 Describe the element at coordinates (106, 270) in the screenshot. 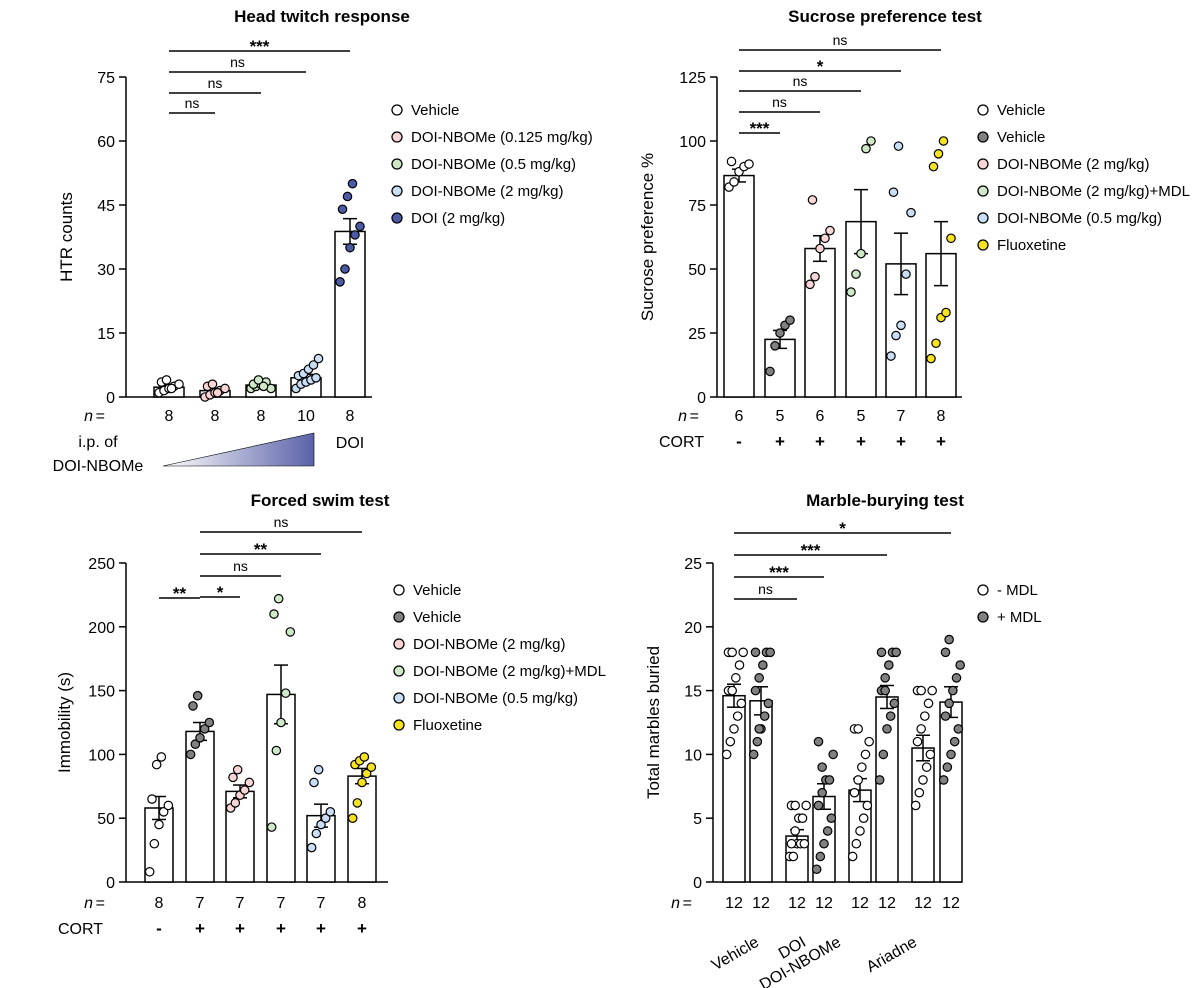

I see `y-tick-label: 30` at that location.